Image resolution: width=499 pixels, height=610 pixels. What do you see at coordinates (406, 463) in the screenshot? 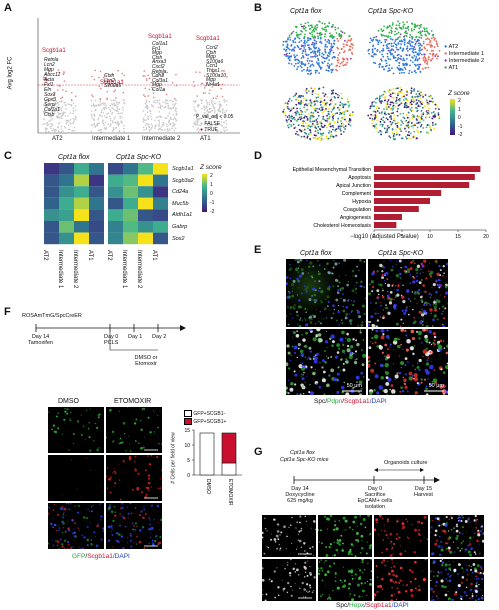
I see `panel-g-organoids: Organoids culture` at bounding box center [406, 463].